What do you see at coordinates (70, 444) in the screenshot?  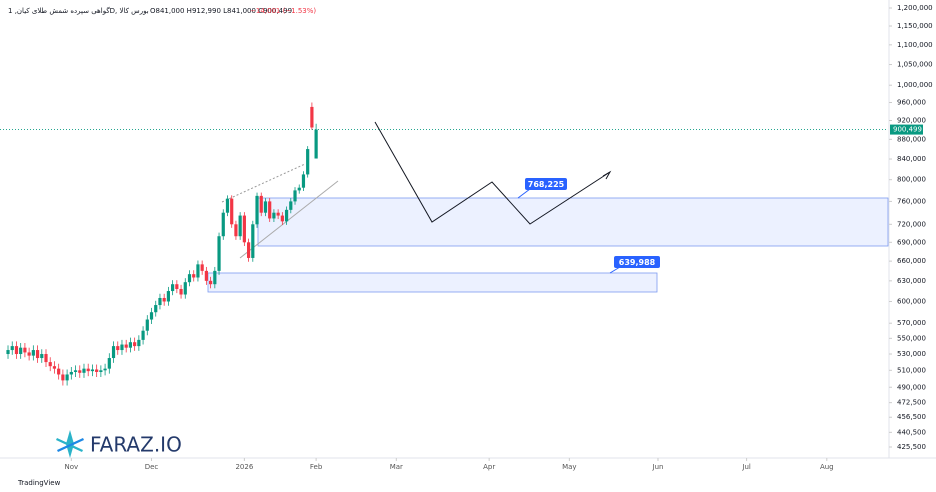 I see `logo` at bounding box center [70, 444].